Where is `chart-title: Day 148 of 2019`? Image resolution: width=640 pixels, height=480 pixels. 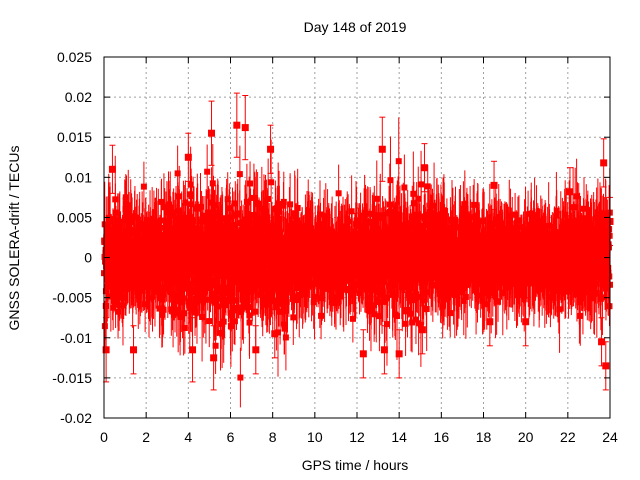
chart-title: Day 148 of 2019 is located at coordinates (355, 27).